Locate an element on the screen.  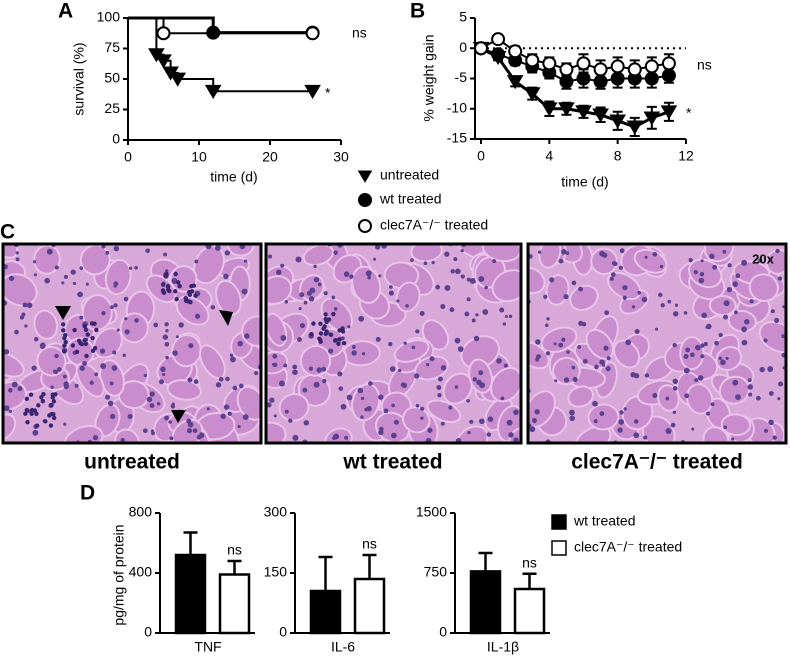
y-axis-label: % weight gain is located at coordinates (429, 77).